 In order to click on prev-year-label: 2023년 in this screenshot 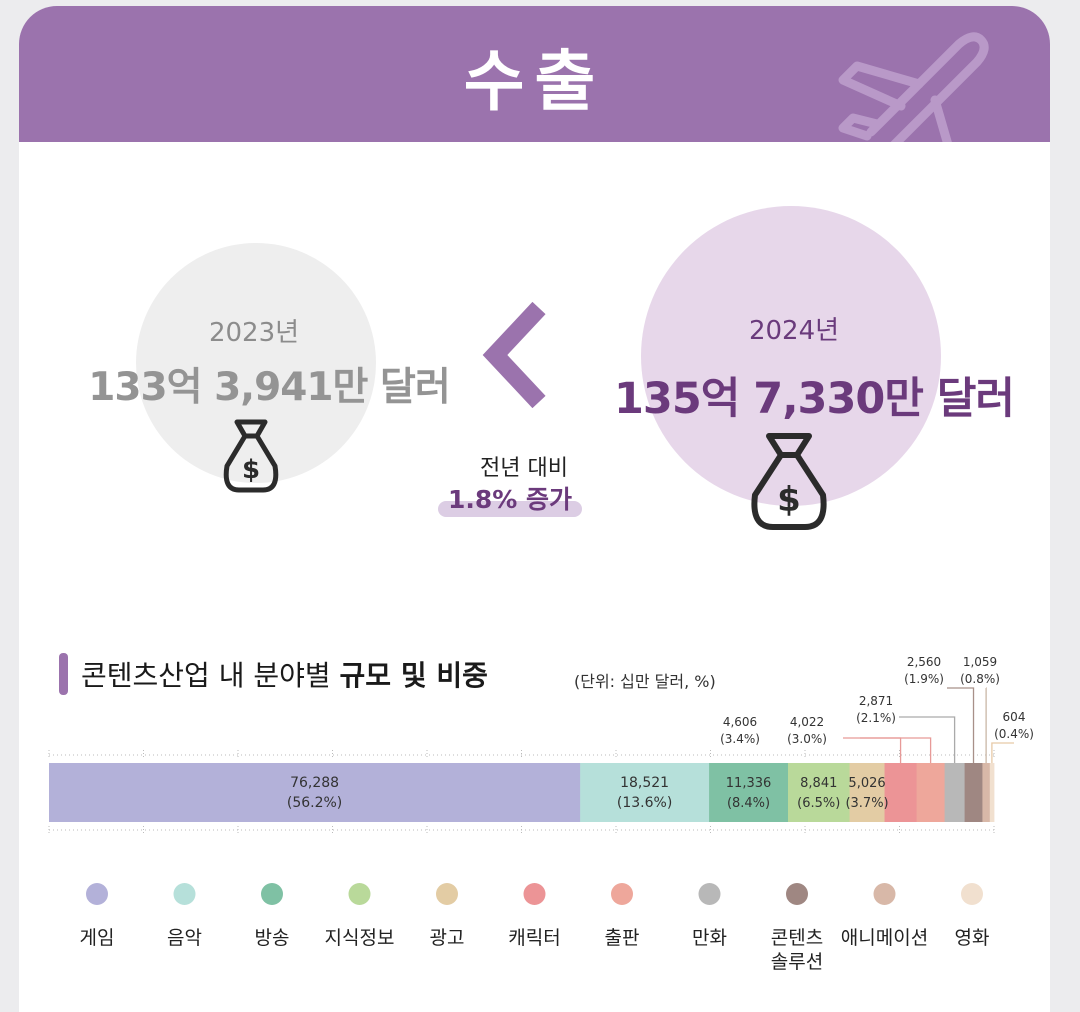, I will do `click(254, 333)`.